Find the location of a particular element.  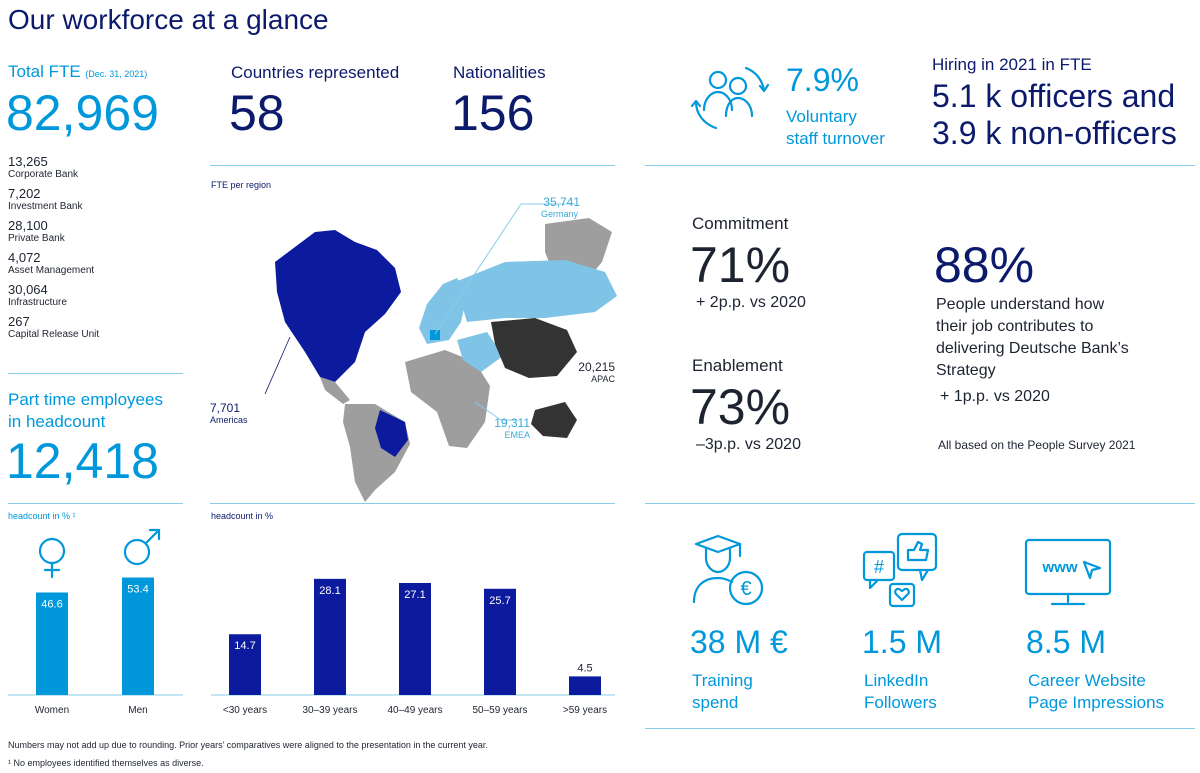

category-tick-label: Men is located at coordinates (137, 710).